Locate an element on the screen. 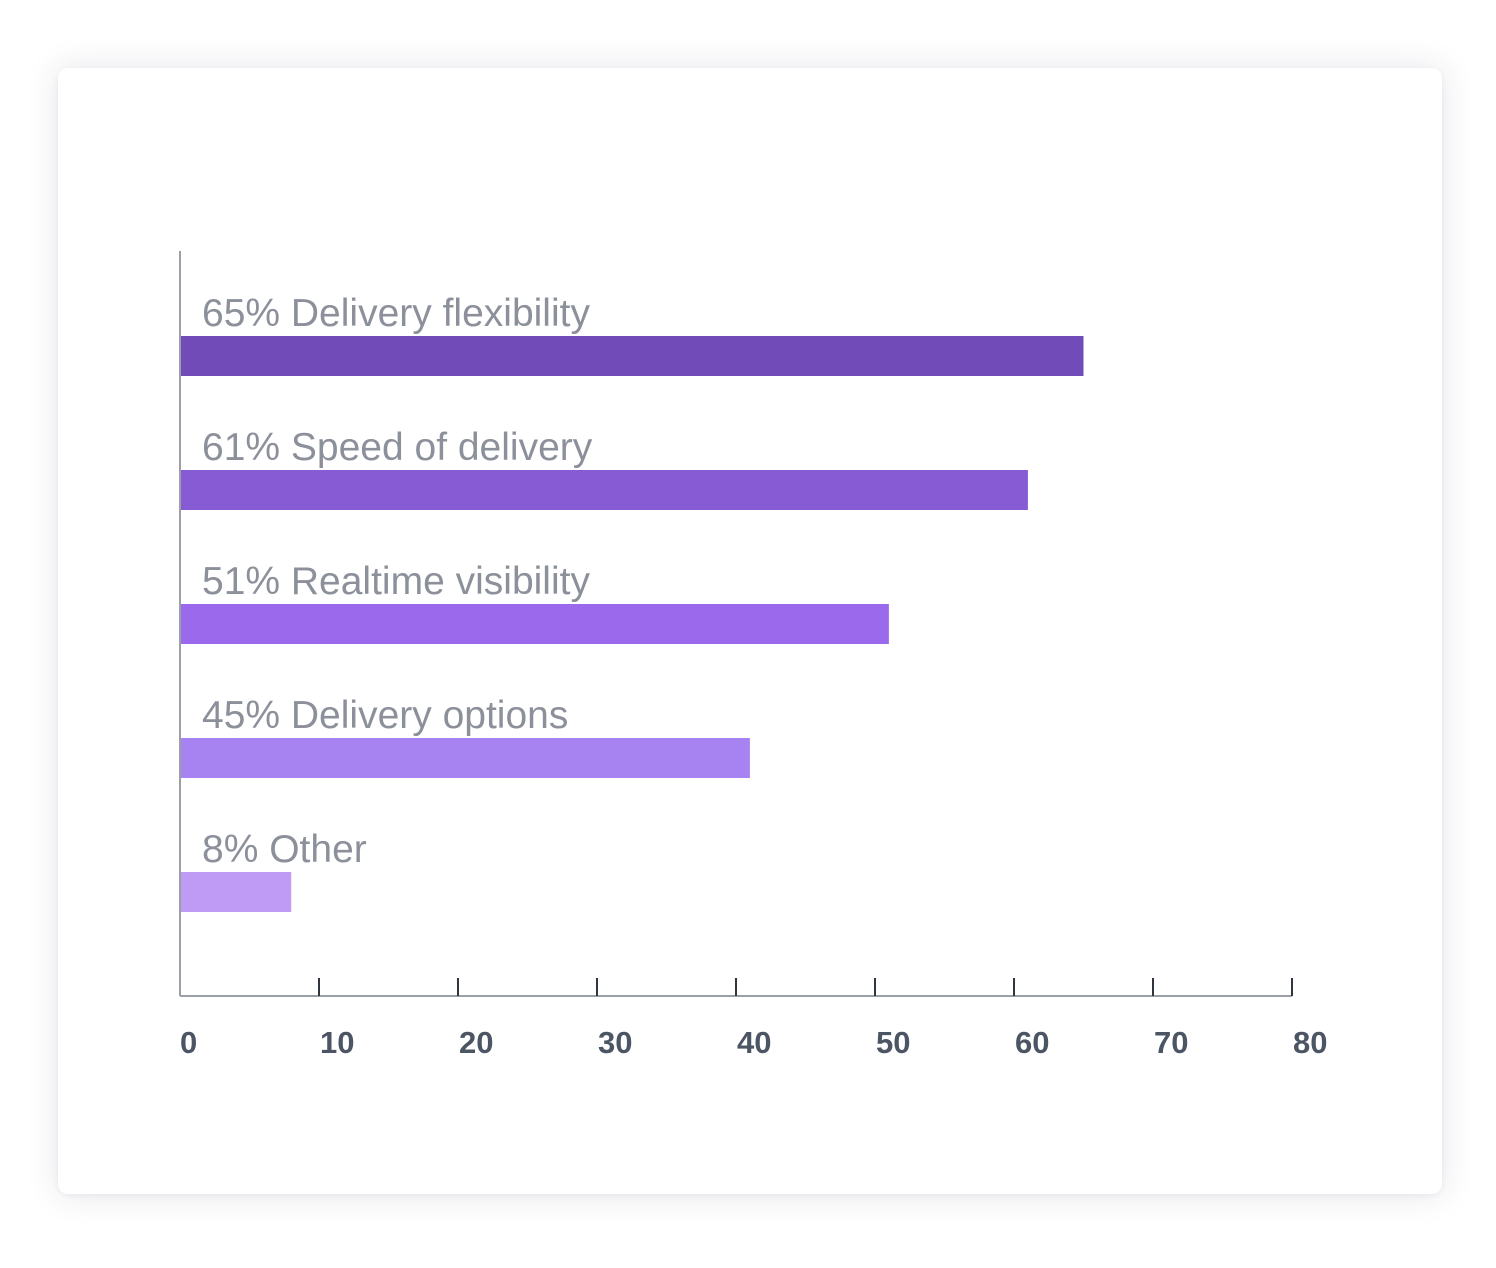 The image size is (1496, 1268). bar-realtime-visibility is located at coordinates (534, 624).